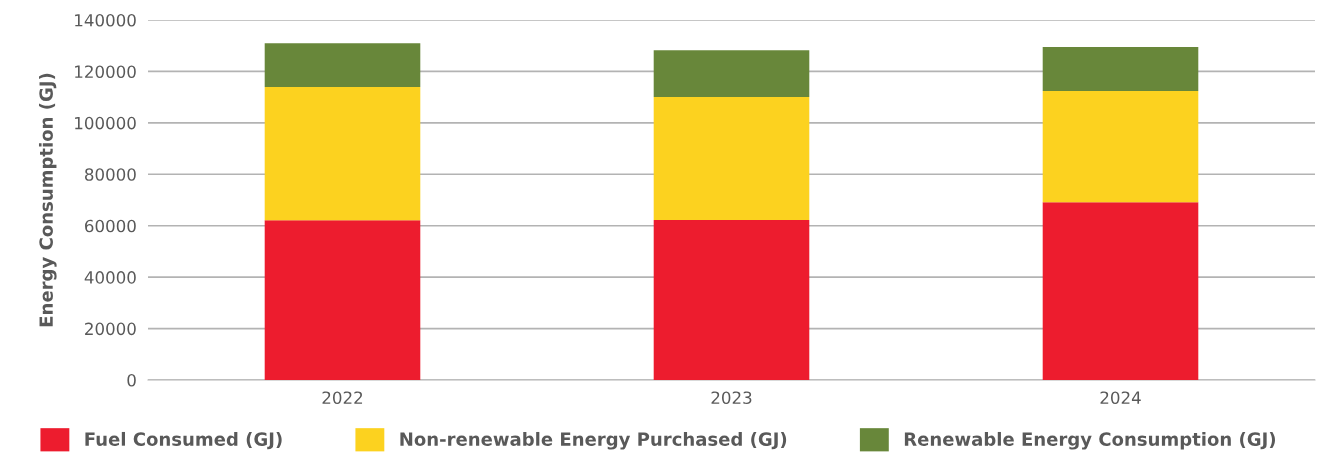 This screenshot has height=454, width=1317. I want to click on legend-label: Renewable Energy Consumption (GJ), so click(1090, 440).